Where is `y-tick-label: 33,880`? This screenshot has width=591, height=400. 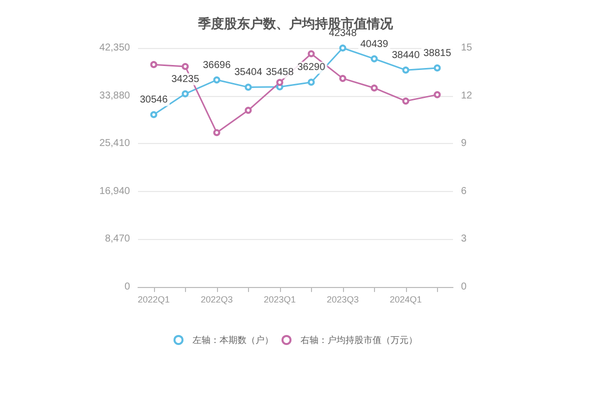
y-tick-label: 33,880 is located at coordinates (114, 96).